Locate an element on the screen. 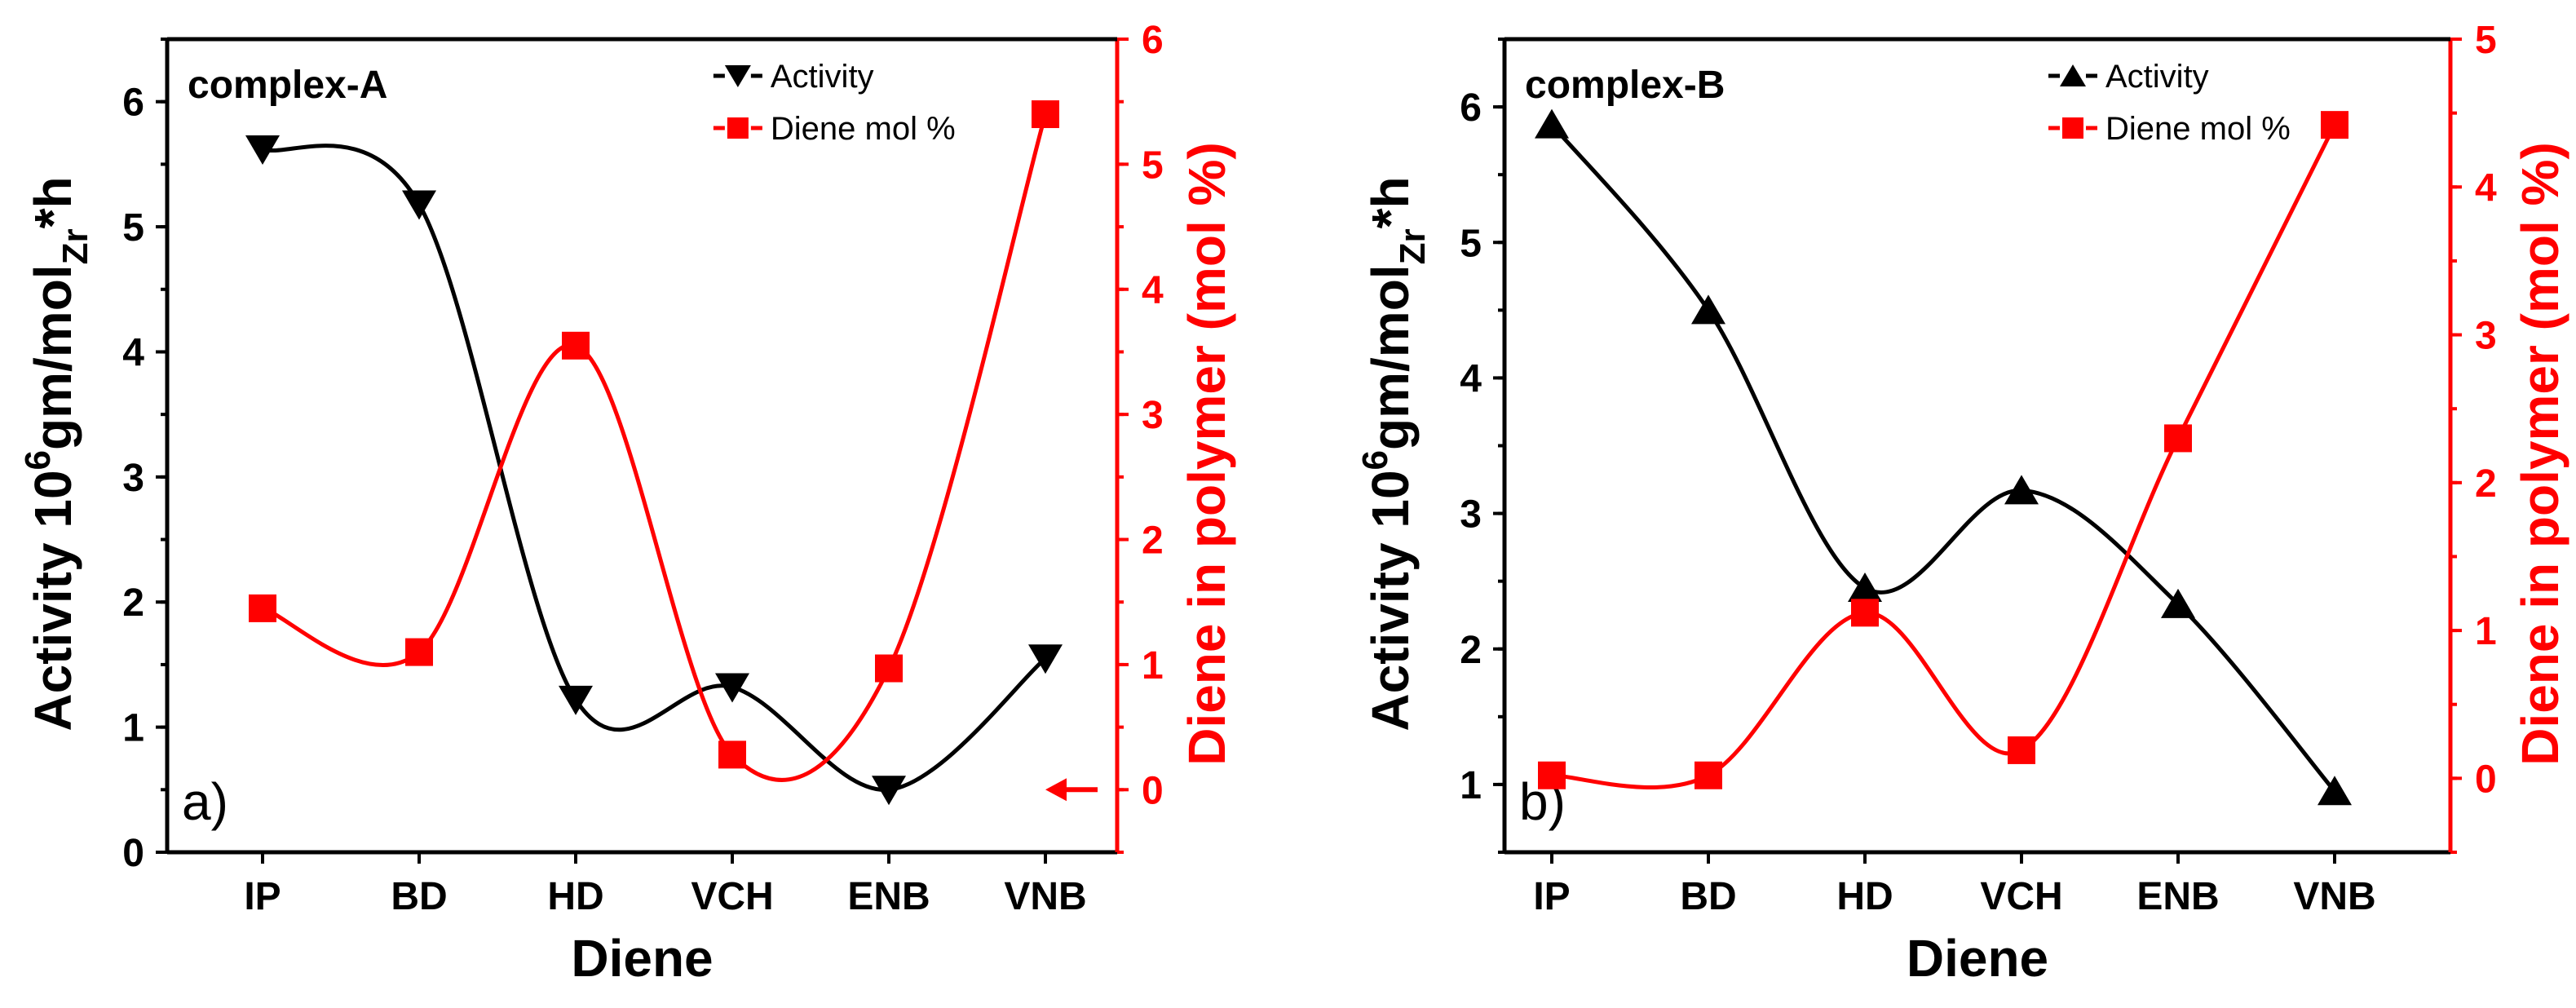  arrow-head-icon is located at coordinates (1056, 790).